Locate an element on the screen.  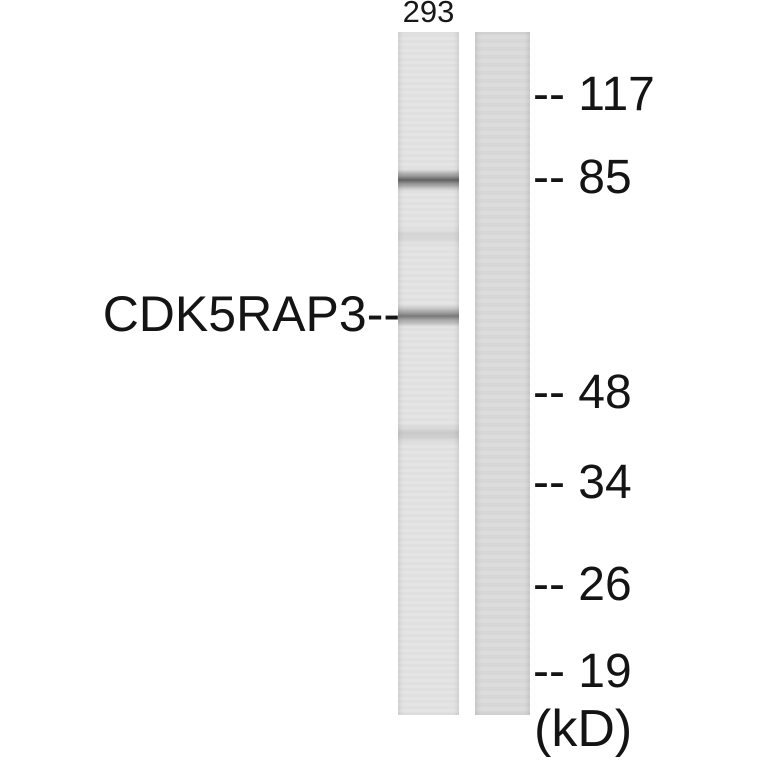
lane-header-293: 293 is located at coordinates (428, 14).